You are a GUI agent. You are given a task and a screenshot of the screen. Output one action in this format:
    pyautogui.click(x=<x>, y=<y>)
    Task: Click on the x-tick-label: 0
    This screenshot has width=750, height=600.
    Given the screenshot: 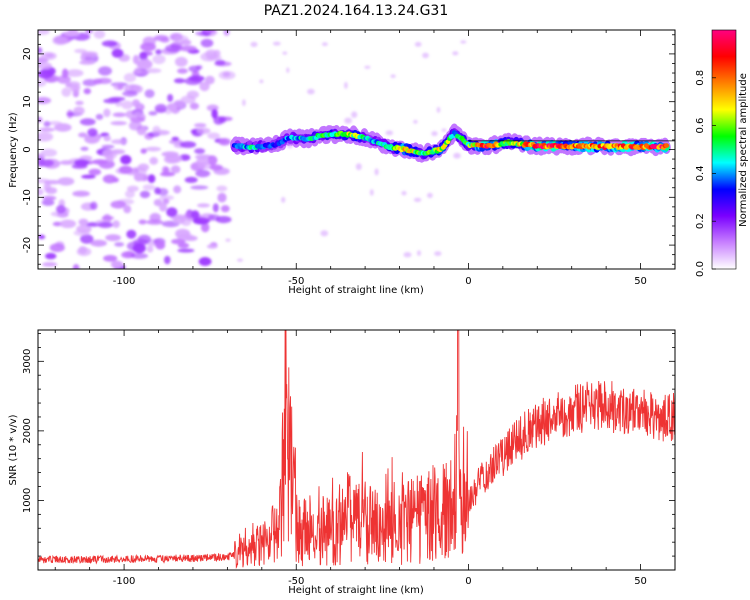 What is the action you would take?
    pyautogui.click(x=468, y=281)
    